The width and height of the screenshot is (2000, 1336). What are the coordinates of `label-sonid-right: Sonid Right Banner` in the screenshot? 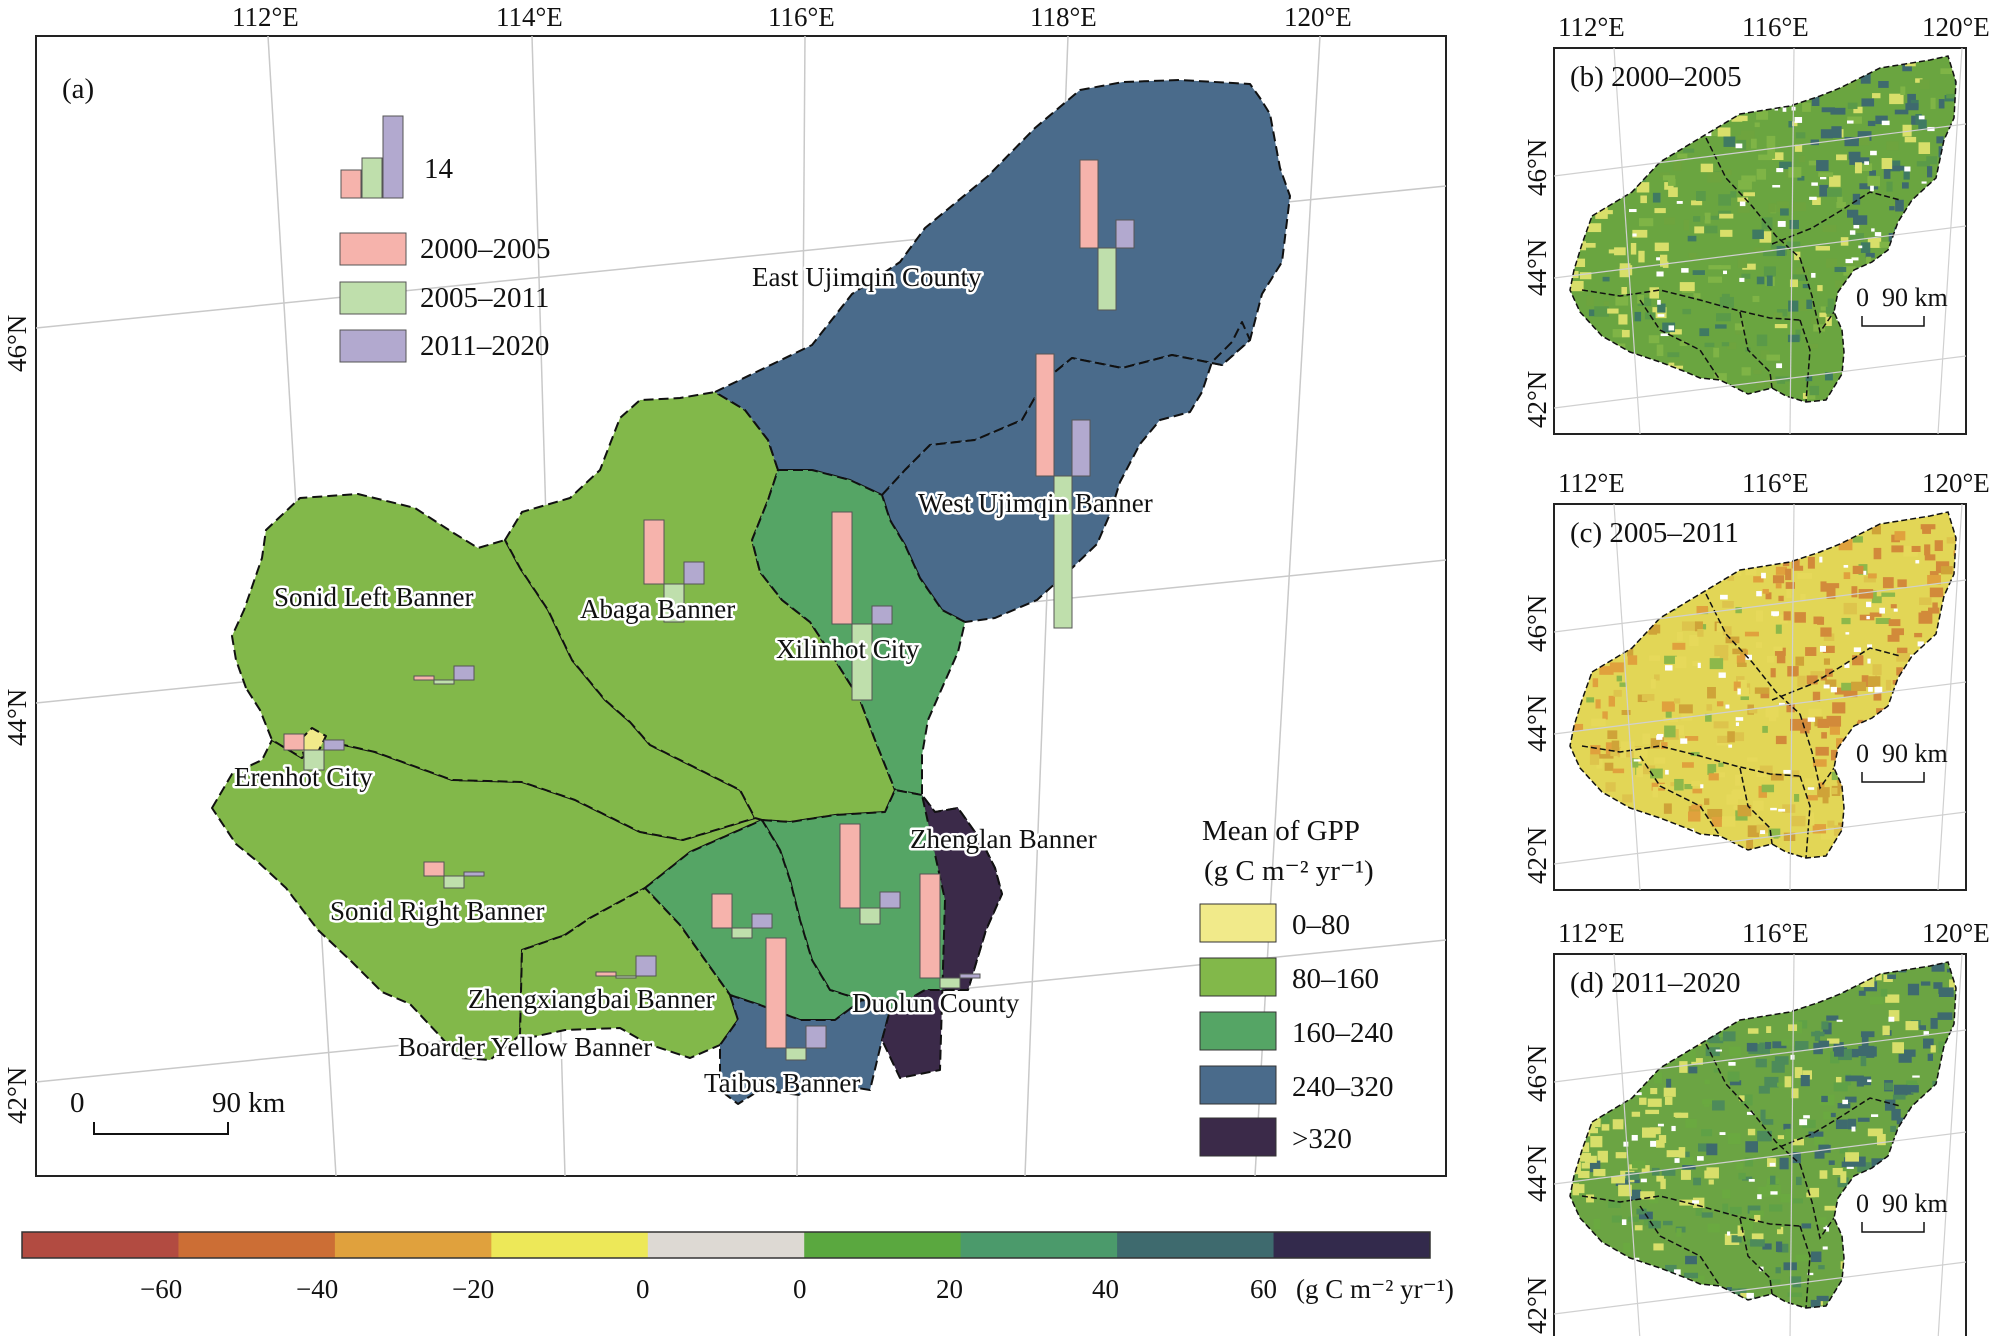 It's located at (437, 911).